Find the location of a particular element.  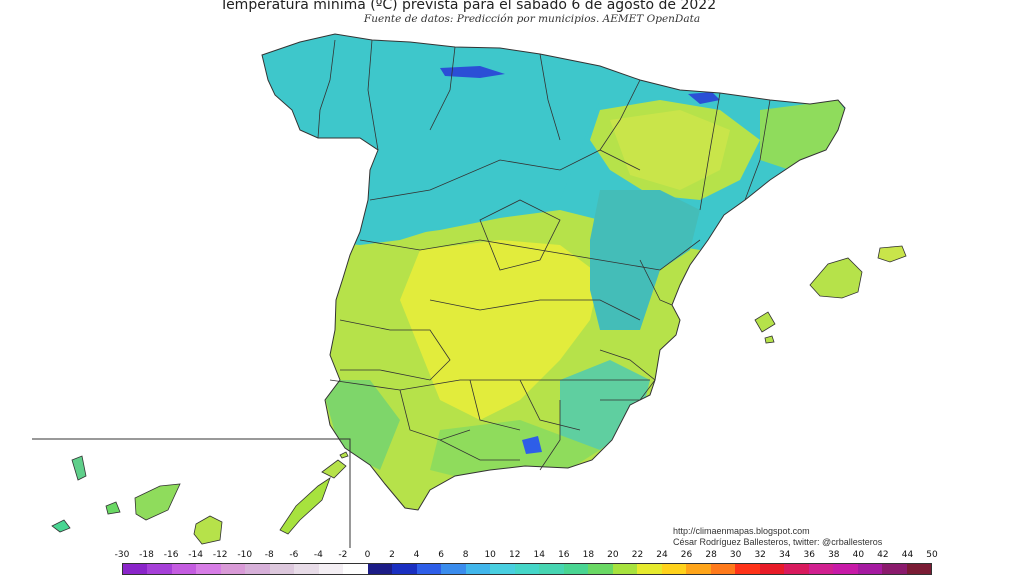

border-malaga is located at coordinates (479, 450).